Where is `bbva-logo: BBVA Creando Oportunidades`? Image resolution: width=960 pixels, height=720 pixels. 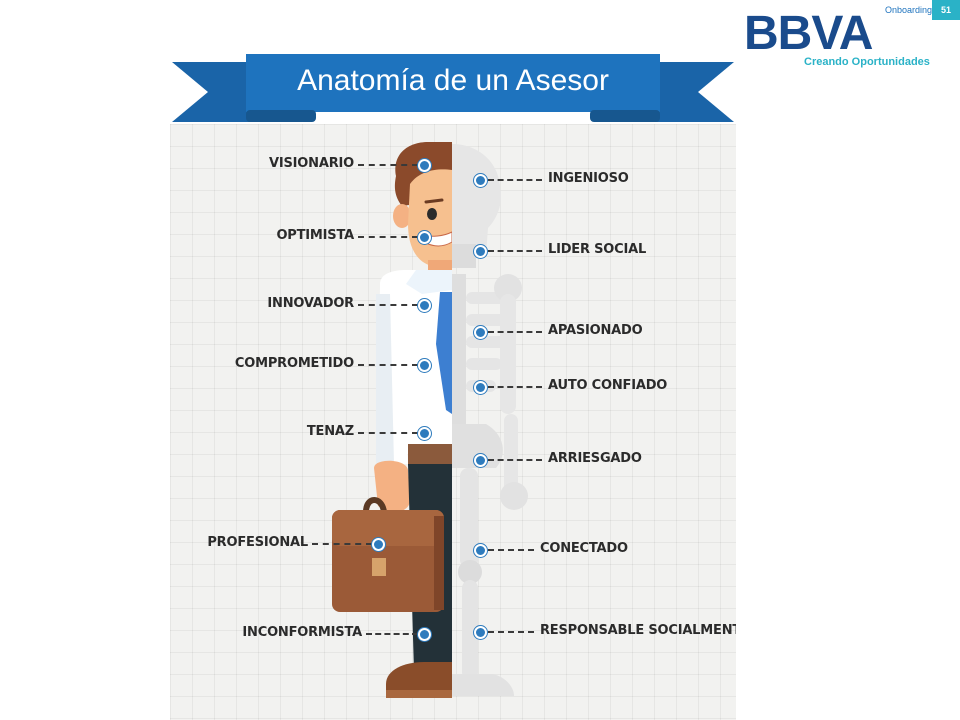 bbva-logo: BBVA Creando Oportunidades is located at coordinates (844, 42).